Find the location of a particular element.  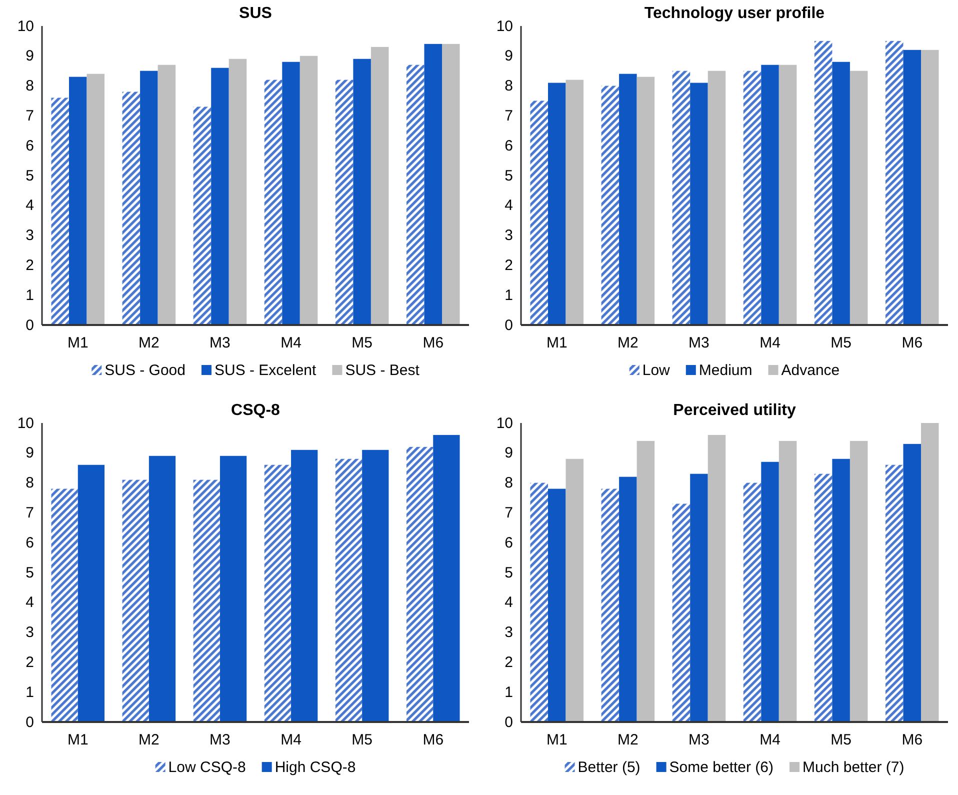

legend-label: Much better (7) is located at coordinates (853, 767).